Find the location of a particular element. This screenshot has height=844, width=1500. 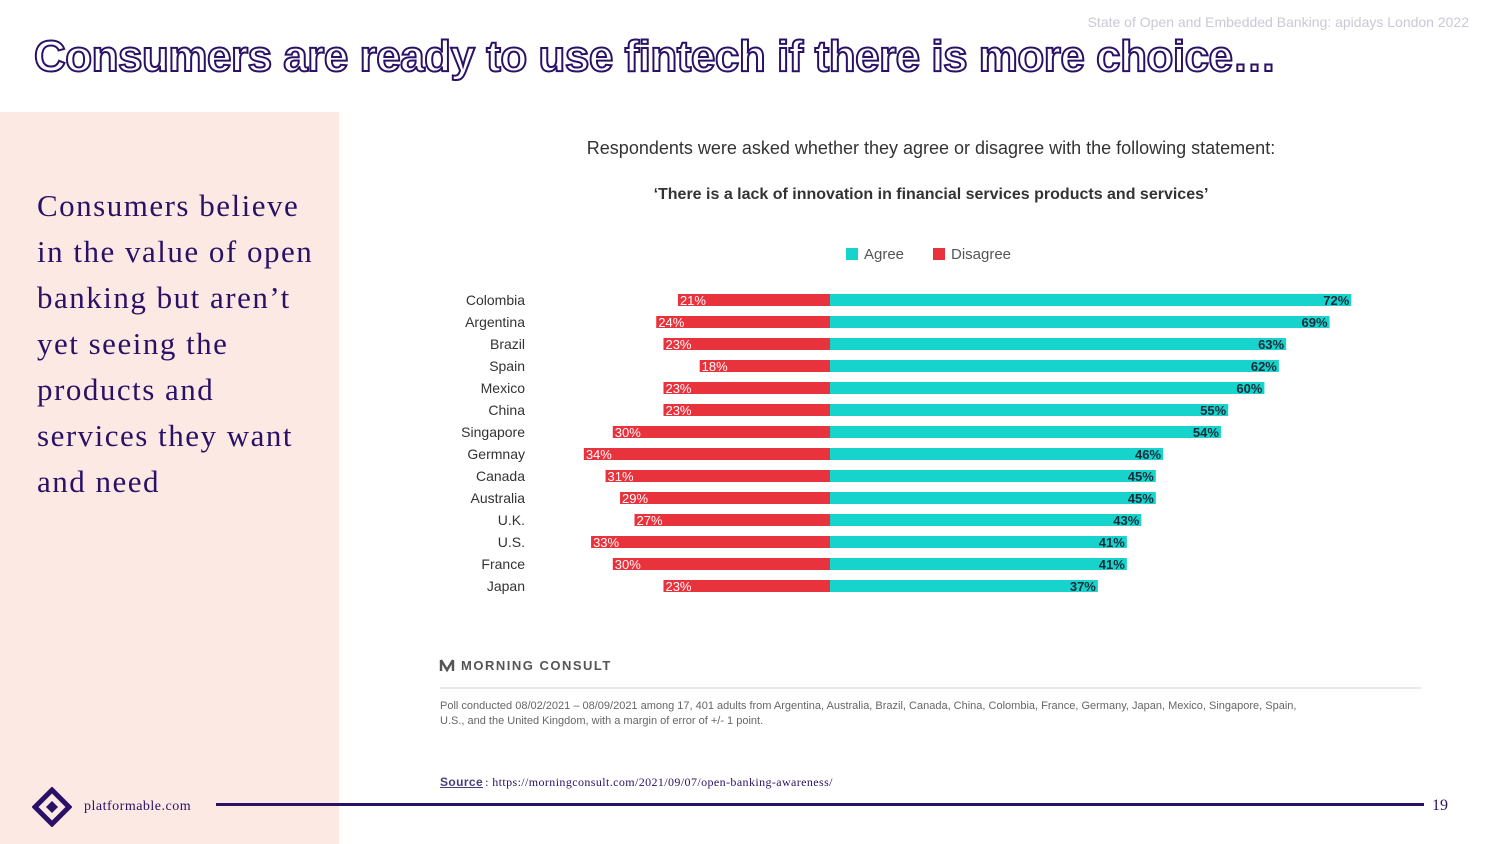

brand-name: platformable.com is located at coordinates (138, 806).